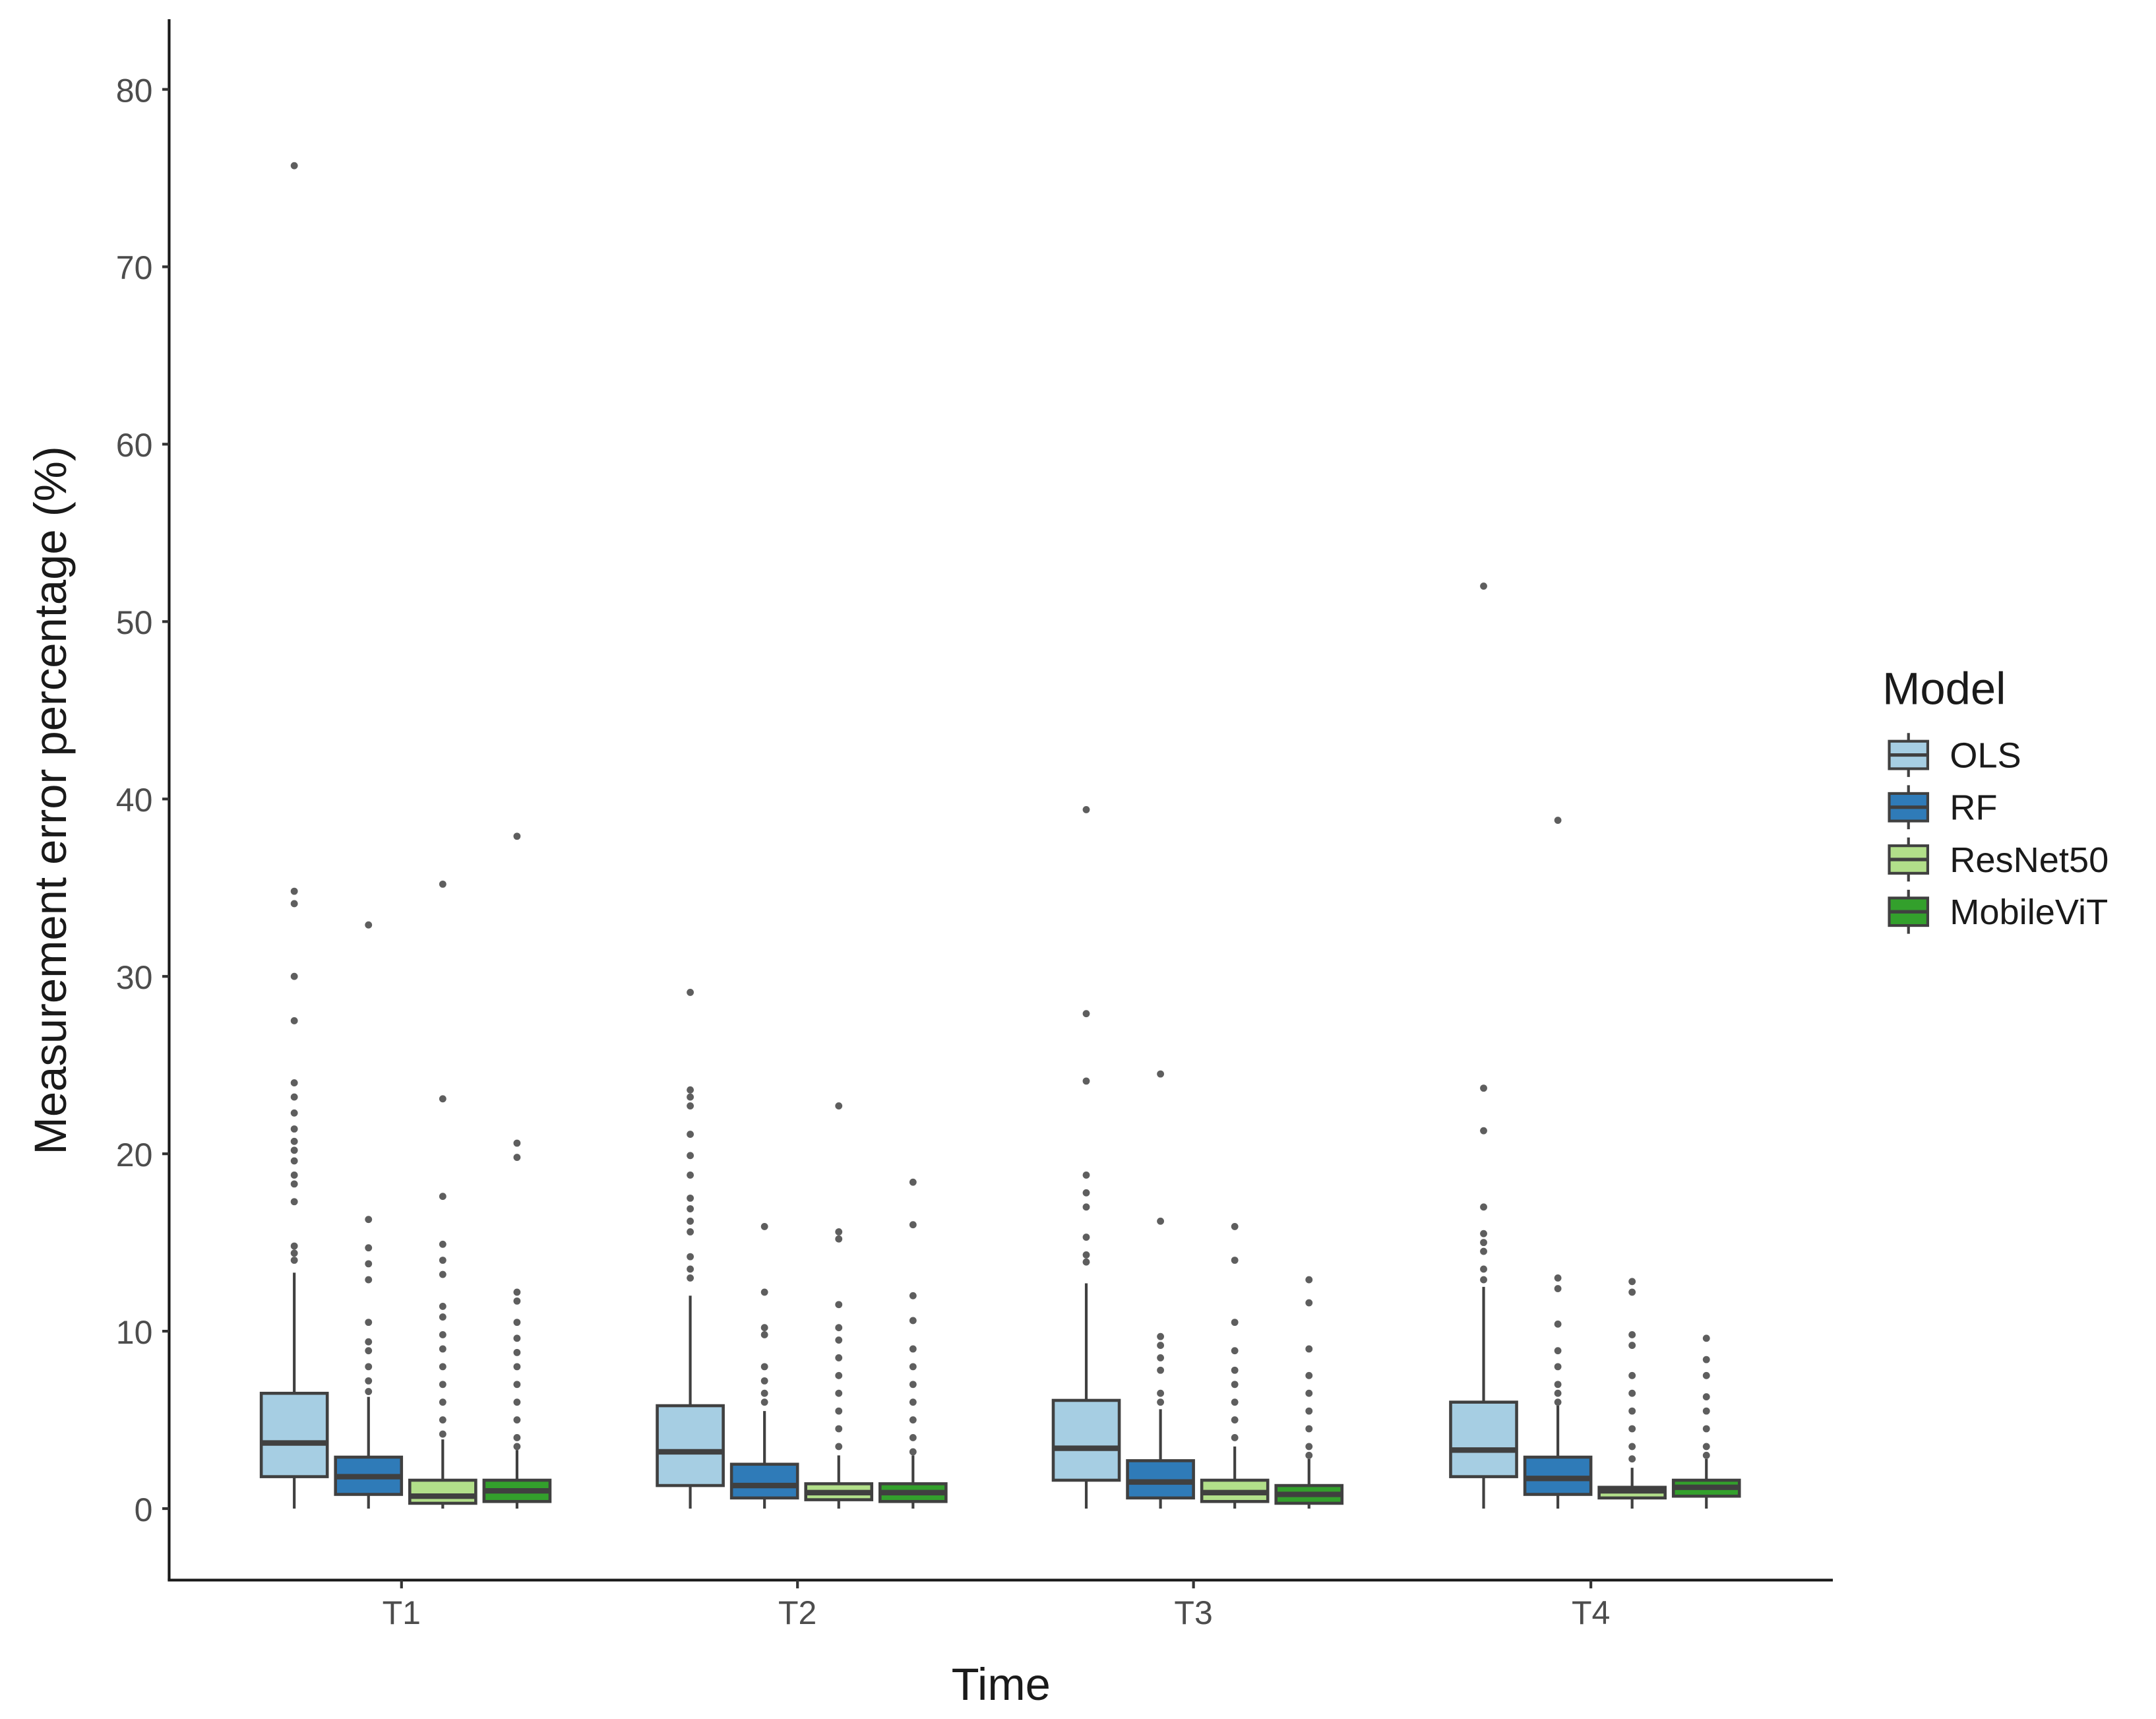 The width and height of the screenshot is (2156, 1719). What do you see at coordinates (134, 977) in the screenshot?
I see `y-tick-label: 30` at bounding box center [134, 977].